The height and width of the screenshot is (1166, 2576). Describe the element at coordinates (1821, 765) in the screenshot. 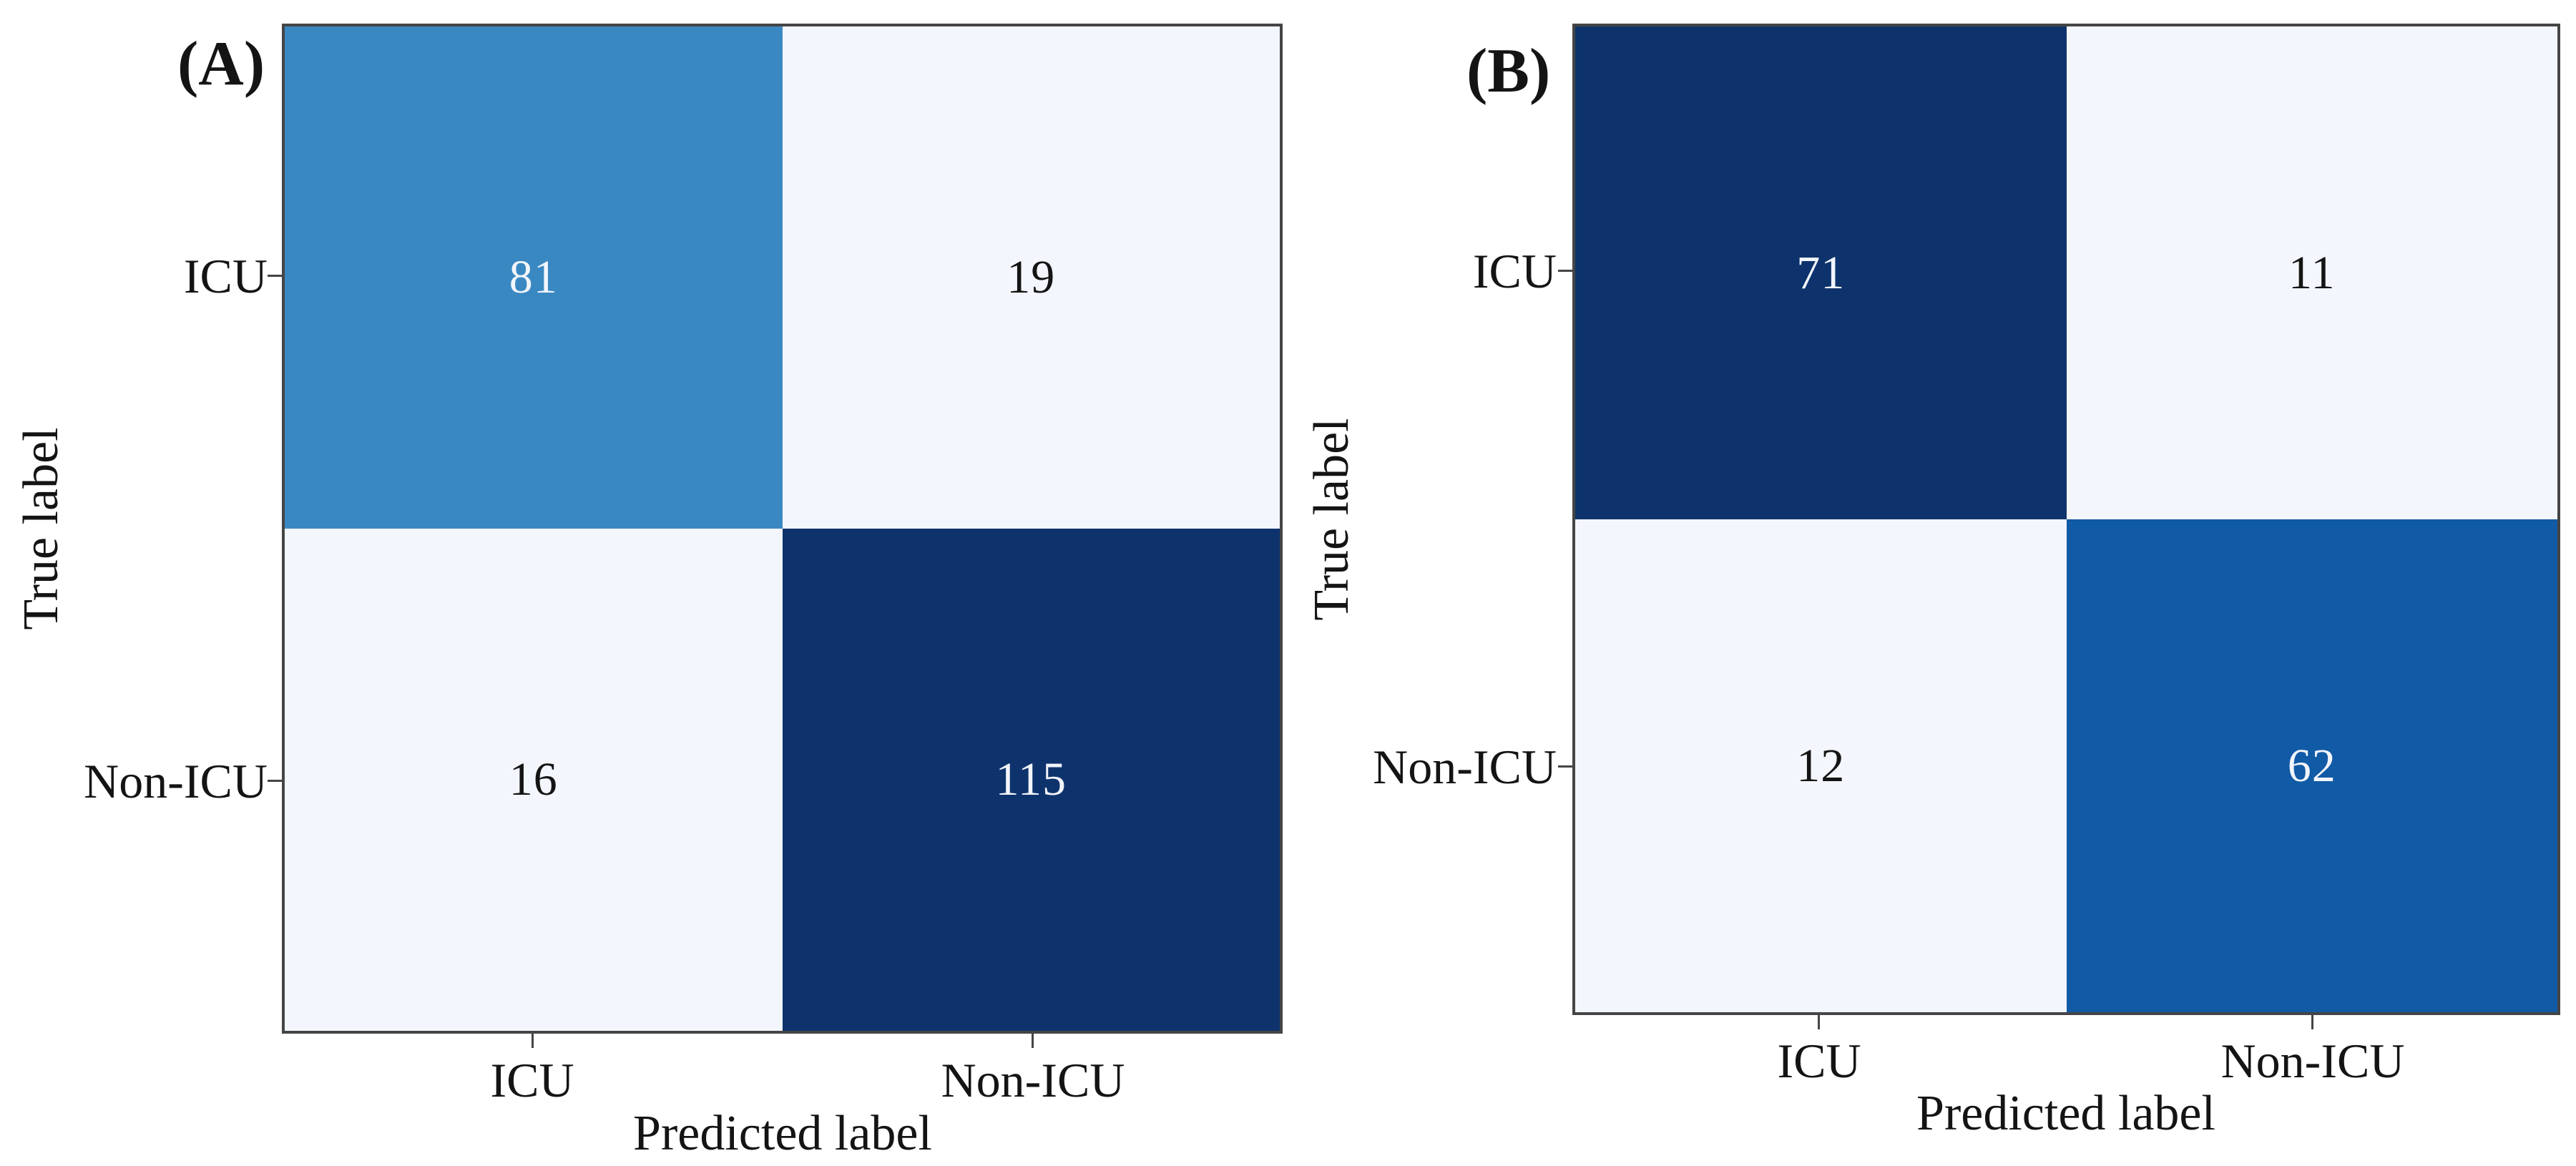

I see `matrix-cell-true-non-icu-pred-icu: 12` at that location.